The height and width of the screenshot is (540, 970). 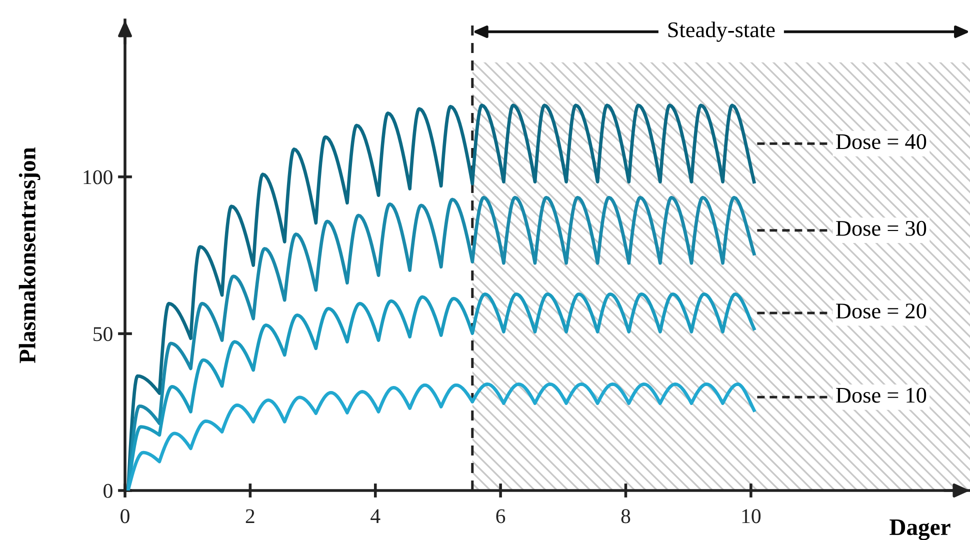 What do you see at coordinates (721, 32) in the screenshot?
I see `band-label: Steady-state` at bounding box center [721, 32].